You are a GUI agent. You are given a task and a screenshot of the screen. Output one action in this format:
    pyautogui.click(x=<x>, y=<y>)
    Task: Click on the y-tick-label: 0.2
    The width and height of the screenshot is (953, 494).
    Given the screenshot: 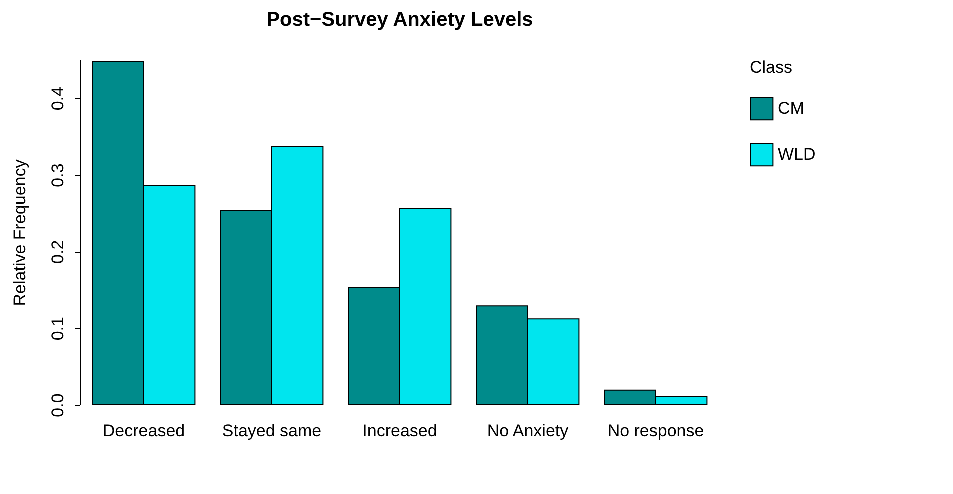 What is the action you would take?
    pyautogui.click(x=58, y=252)
    